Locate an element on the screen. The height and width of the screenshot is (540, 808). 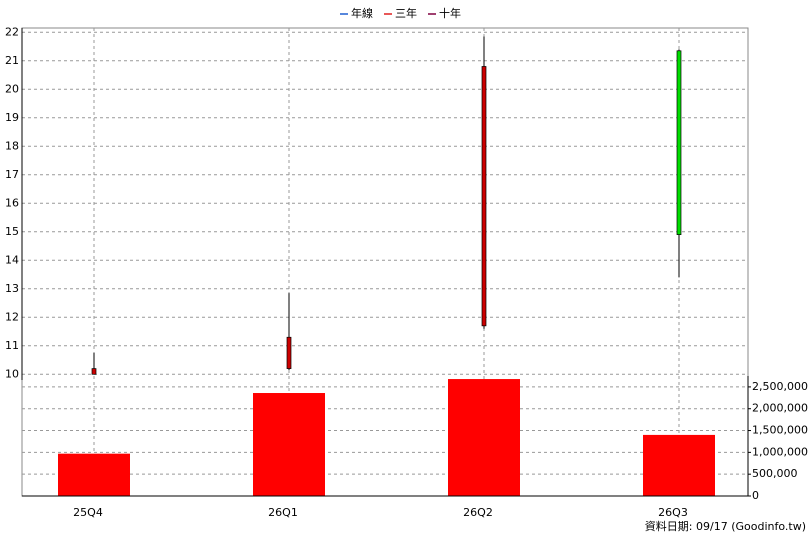
legend-label: 三年 is located at coordinates (406, 13).